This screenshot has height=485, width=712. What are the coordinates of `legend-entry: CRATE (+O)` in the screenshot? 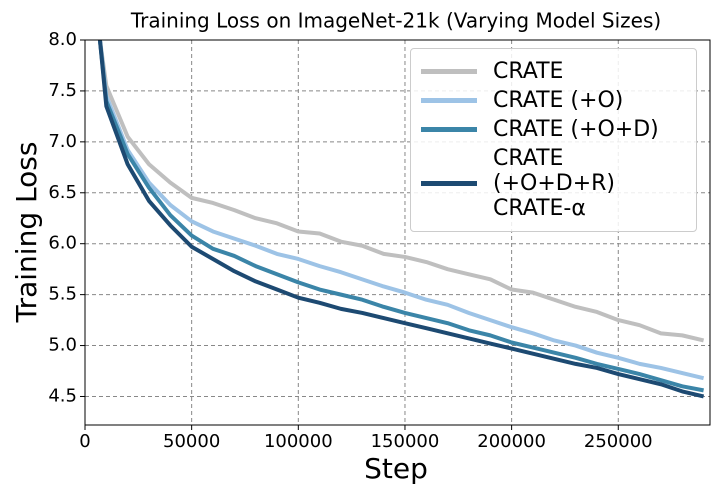 It's located at (553, 100).